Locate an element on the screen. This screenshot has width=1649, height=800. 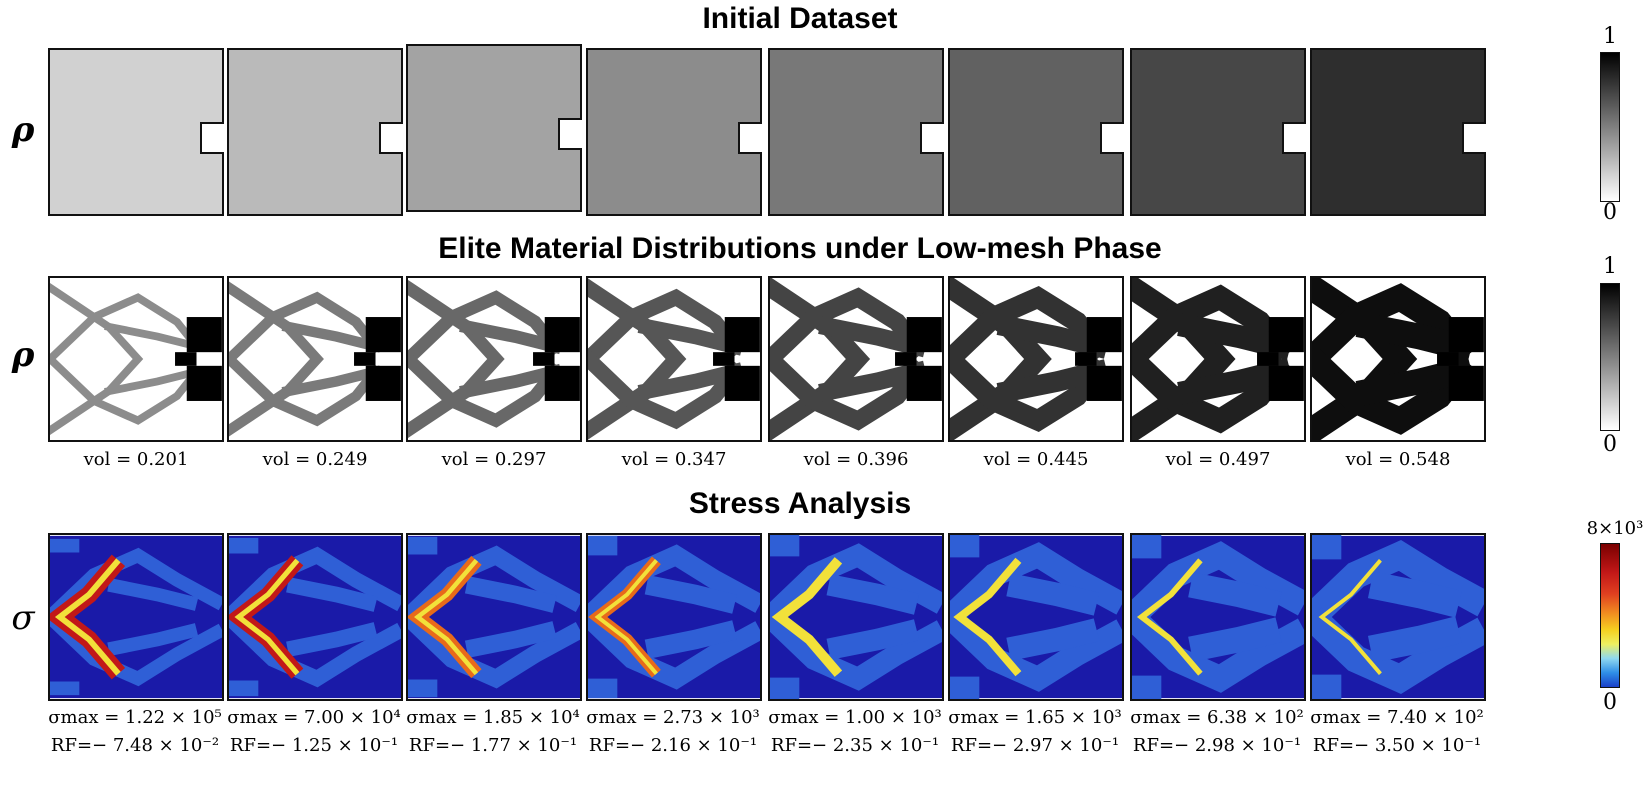
row-label-rho-initial: ρ is located at coordinates (23, 130).